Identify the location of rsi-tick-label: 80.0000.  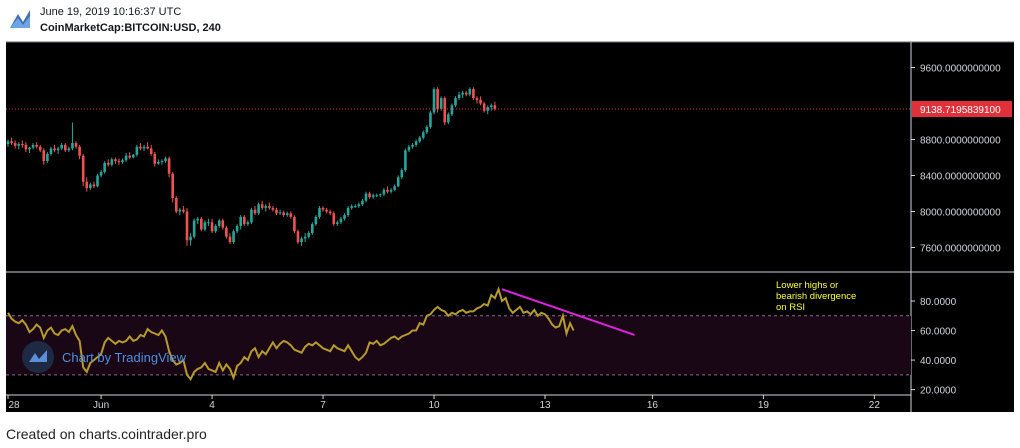
(938, 302).